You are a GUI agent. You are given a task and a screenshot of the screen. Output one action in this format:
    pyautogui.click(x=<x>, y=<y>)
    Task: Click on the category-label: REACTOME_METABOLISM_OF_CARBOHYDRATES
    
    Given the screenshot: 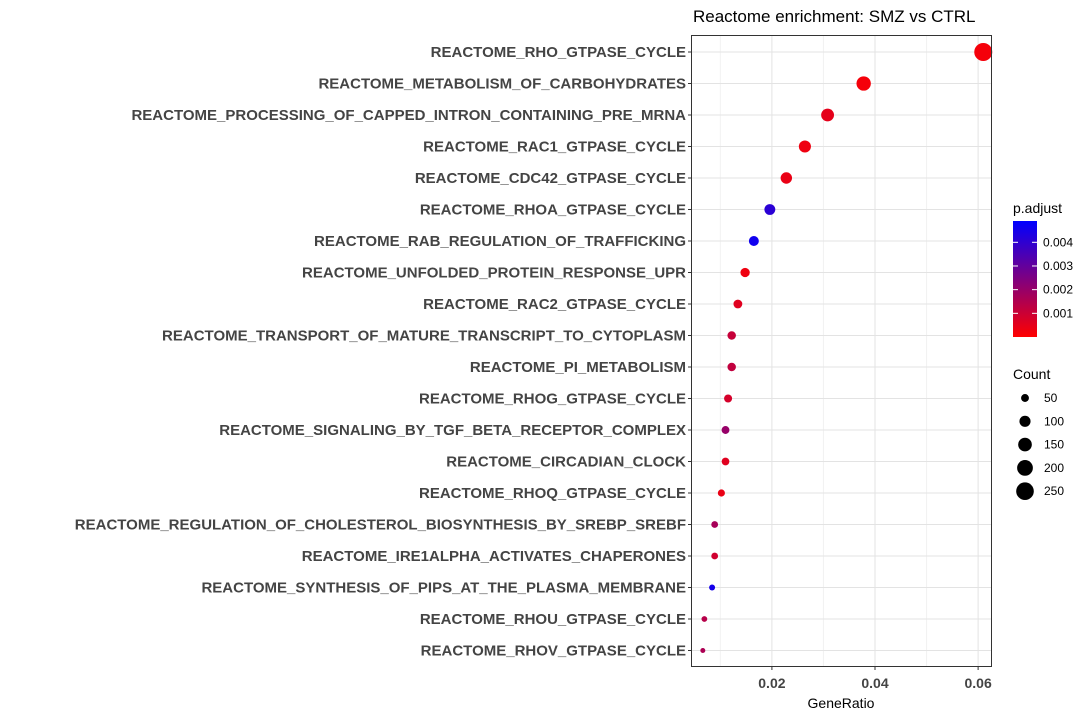 What is the action you would take?
    pyautogui.click(x=502, y=84)
    